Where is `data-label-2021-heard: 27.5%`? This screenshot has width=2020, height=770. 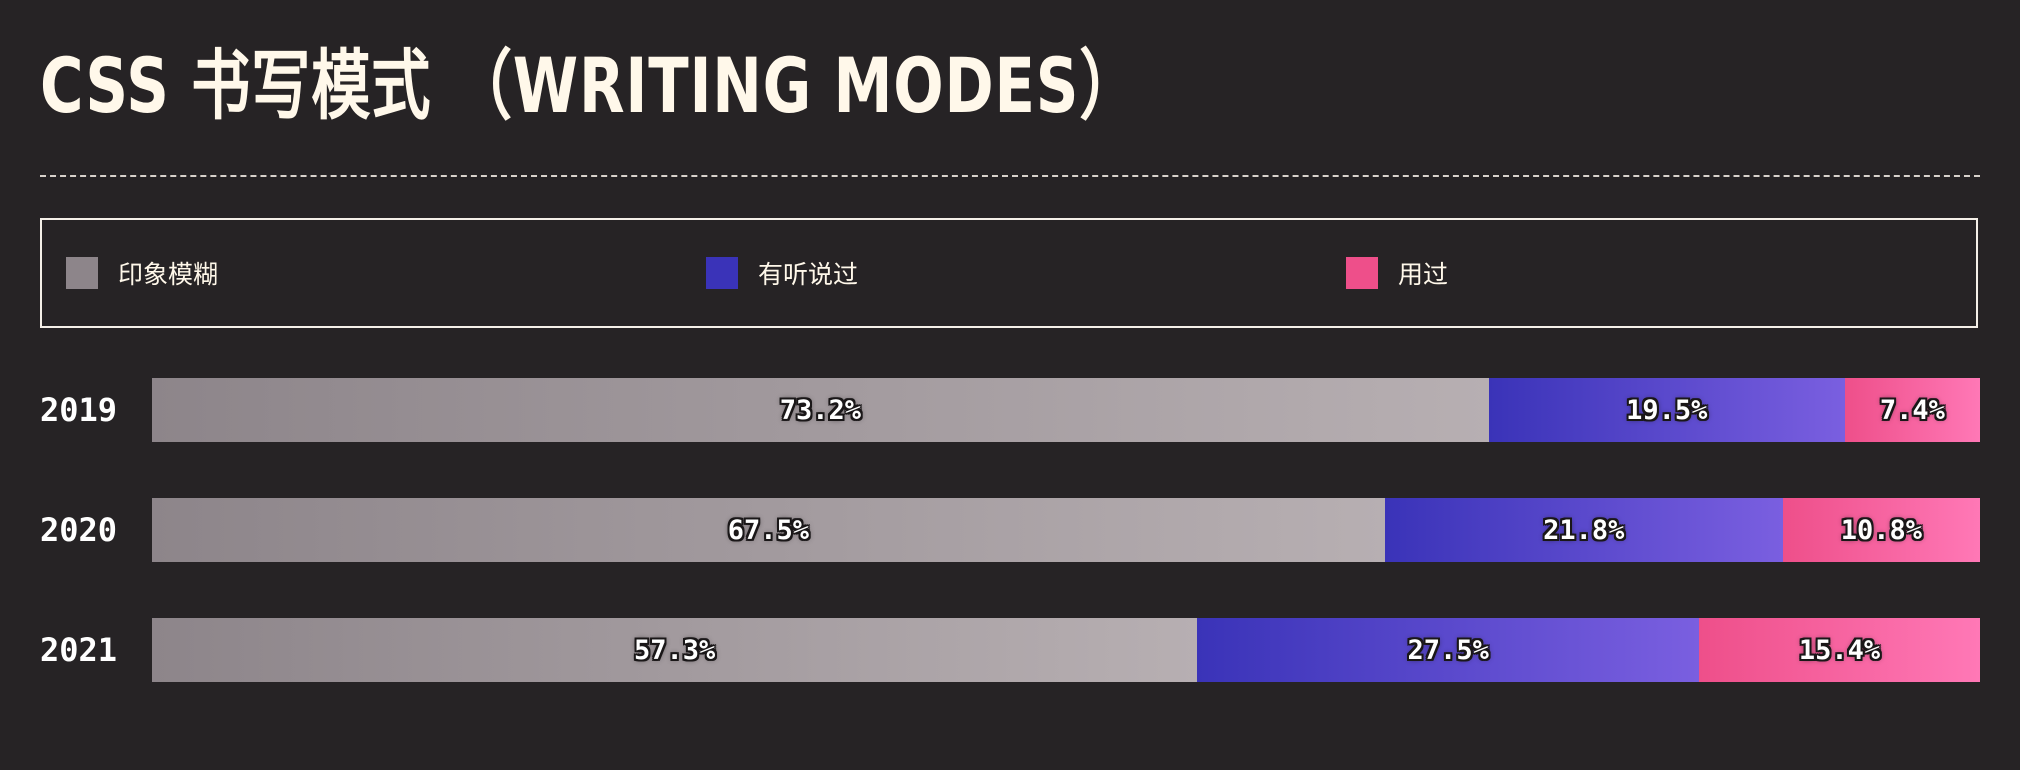
data-label-2021-heard: 27.5% is located at coordinates (1448, 650).